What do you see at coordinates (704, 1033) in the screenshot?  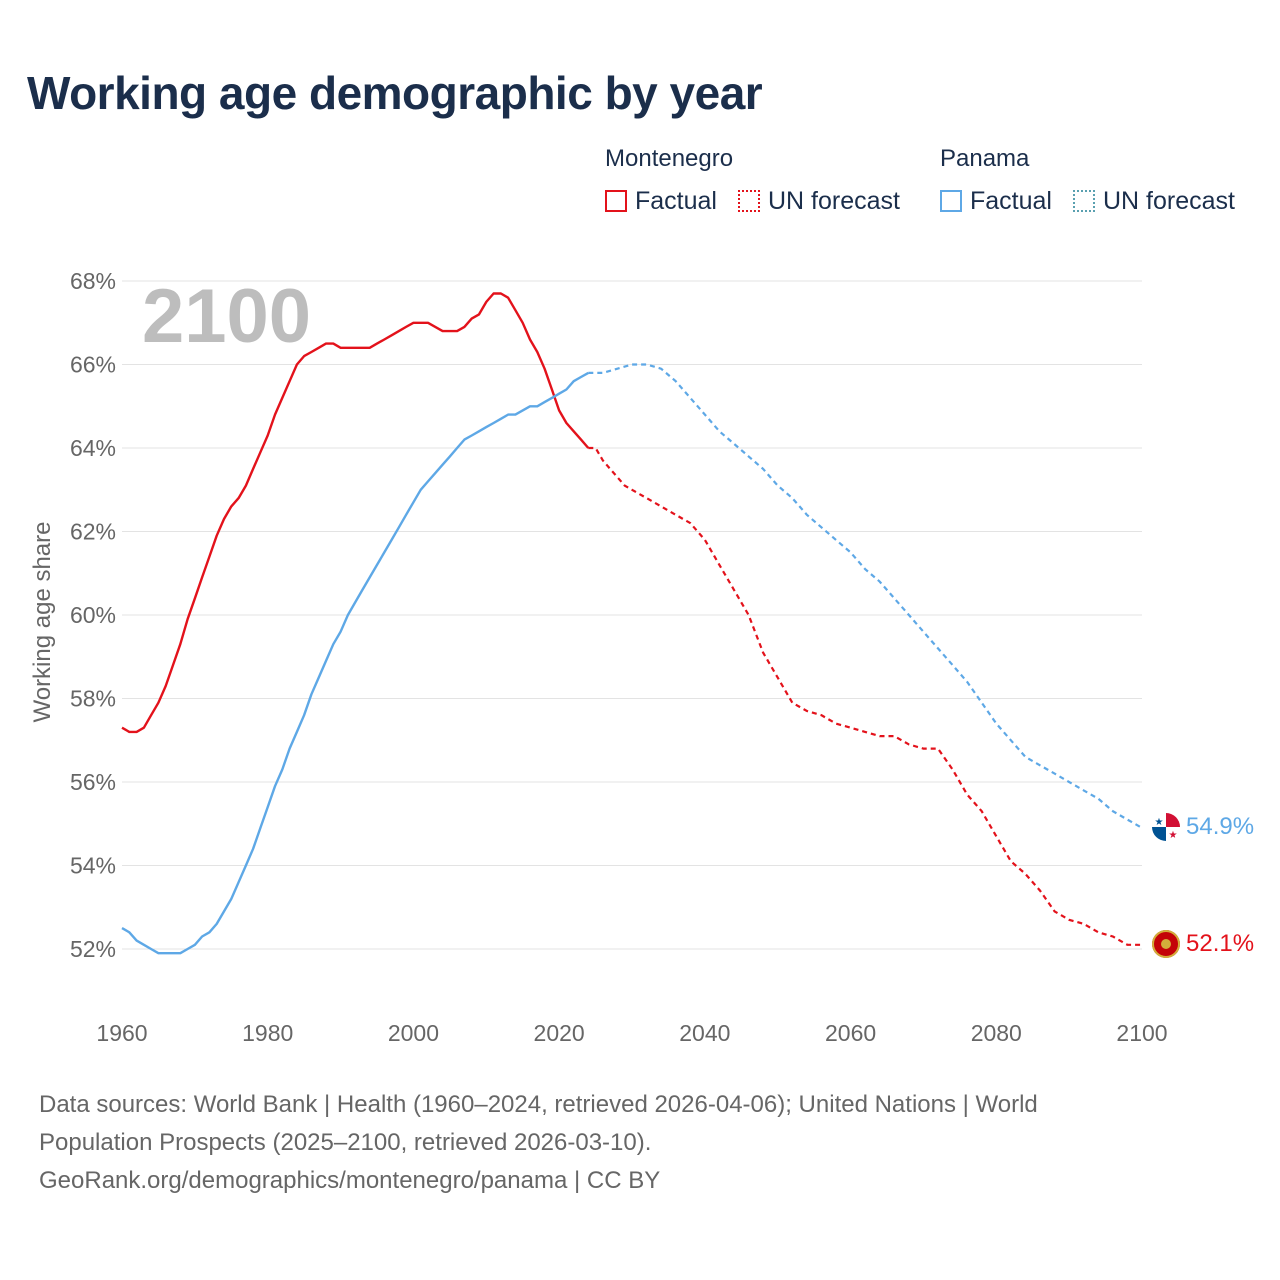 I see `x-tick-label: 2040` at bounding box center [704, 1033].